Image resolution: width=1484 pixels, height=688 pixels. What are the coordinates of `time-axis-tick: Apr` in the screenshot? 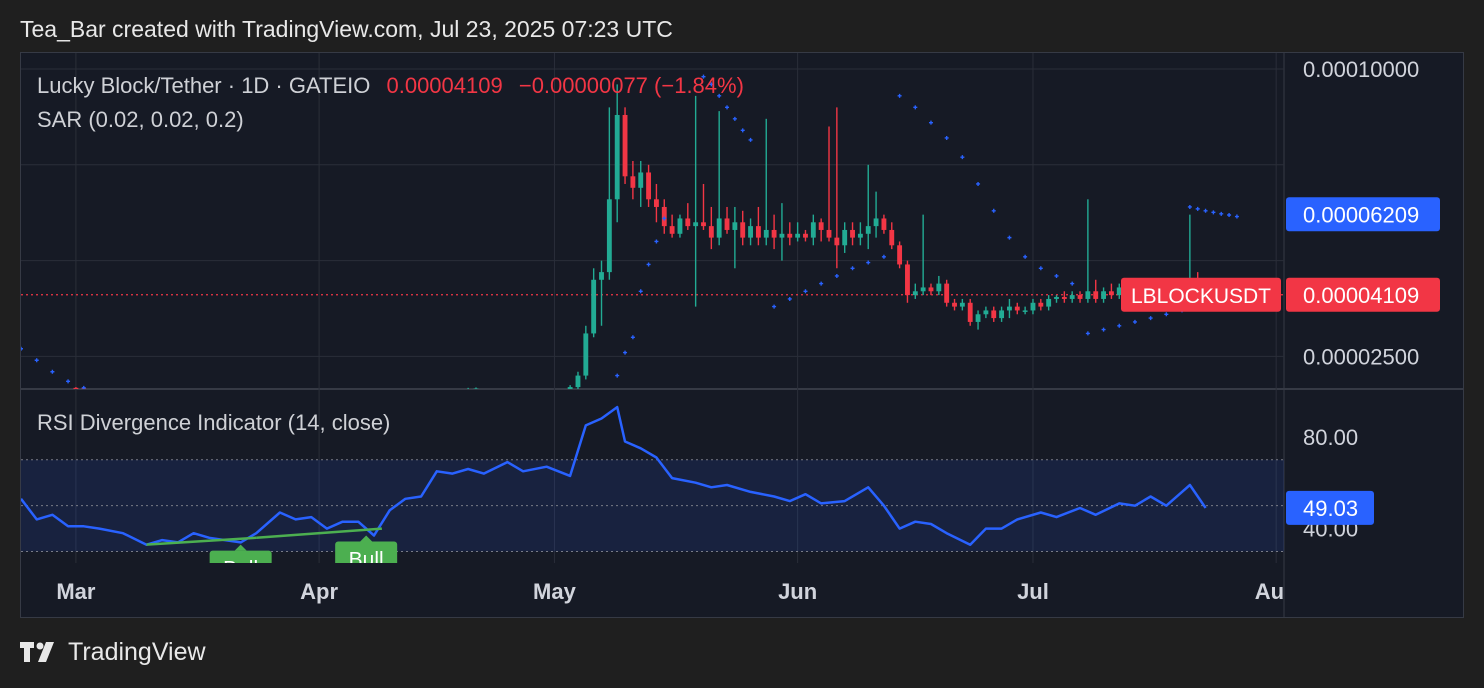 It's located at (319, 591).